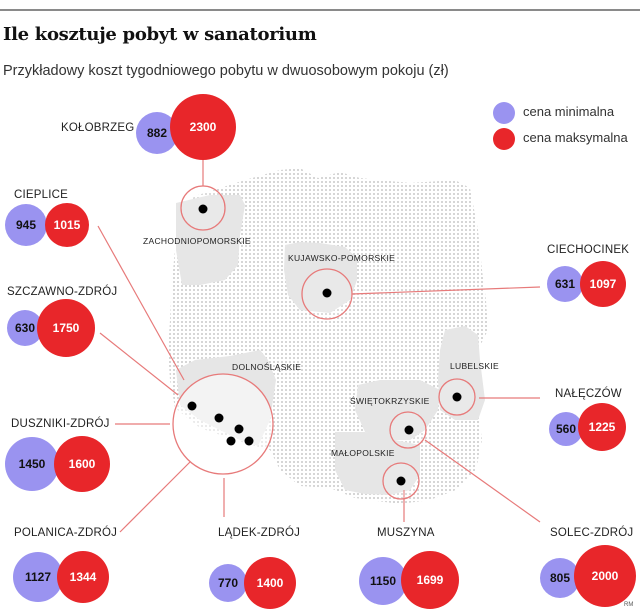  What do you see at coordinates (26, 225) in the screenshot?
I see `bubble-min-cieplice: 945` at bounding box center [26, 225].